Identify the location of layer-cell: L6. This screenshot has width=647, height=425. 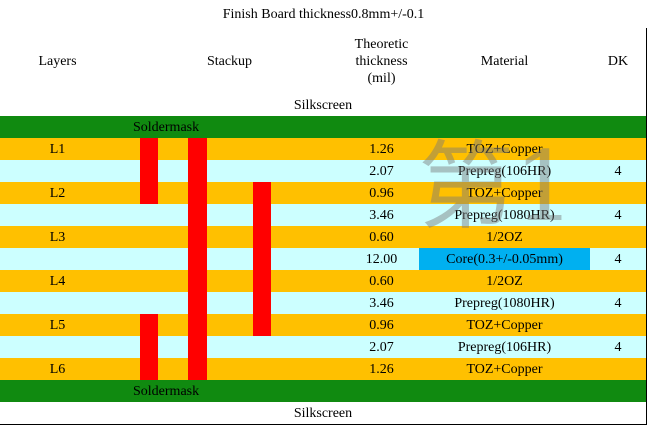
(58, 369).